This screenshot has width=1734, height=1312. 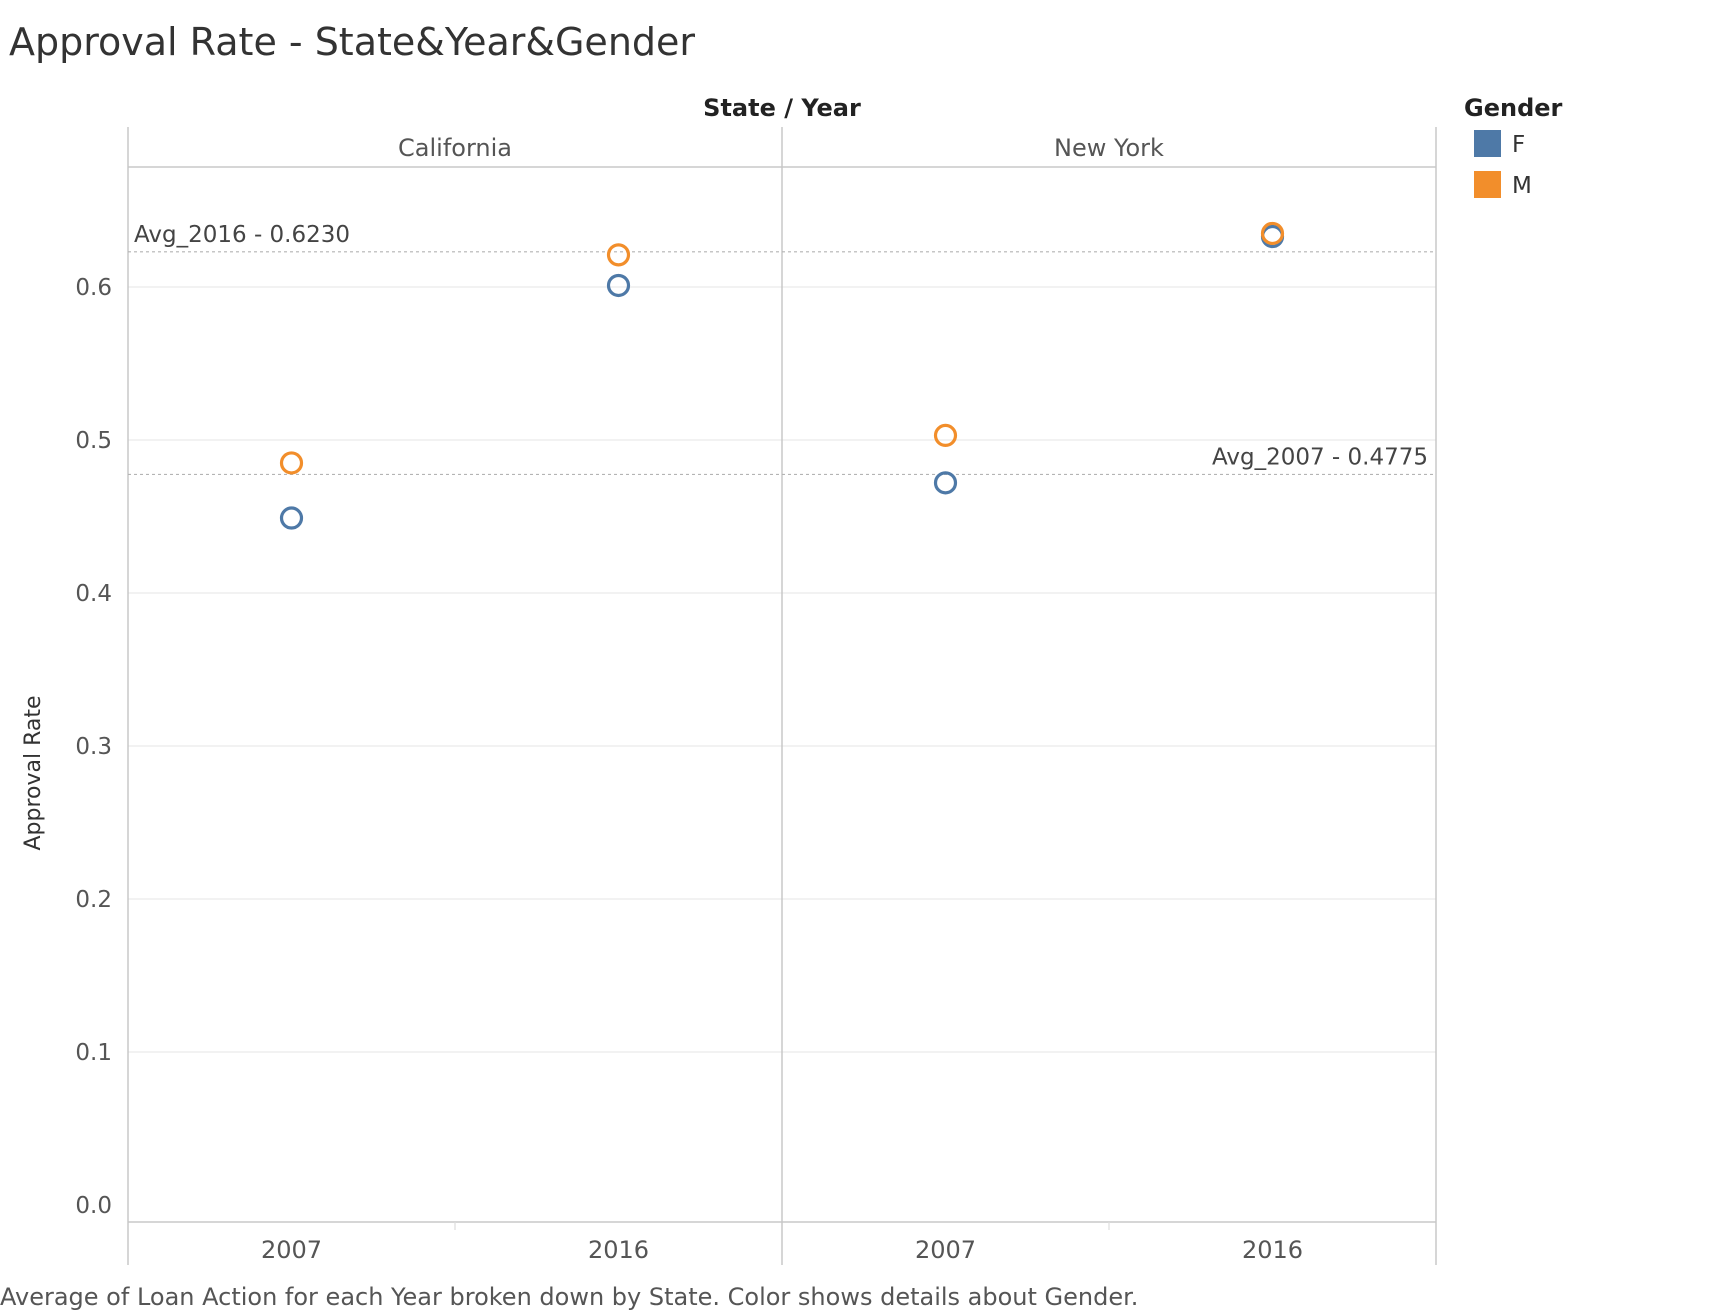 What do you see at coordinates (93, 1206) in the screenshot?
I see `y-tick-label: 0.0` at bounding box center [93, 1206].